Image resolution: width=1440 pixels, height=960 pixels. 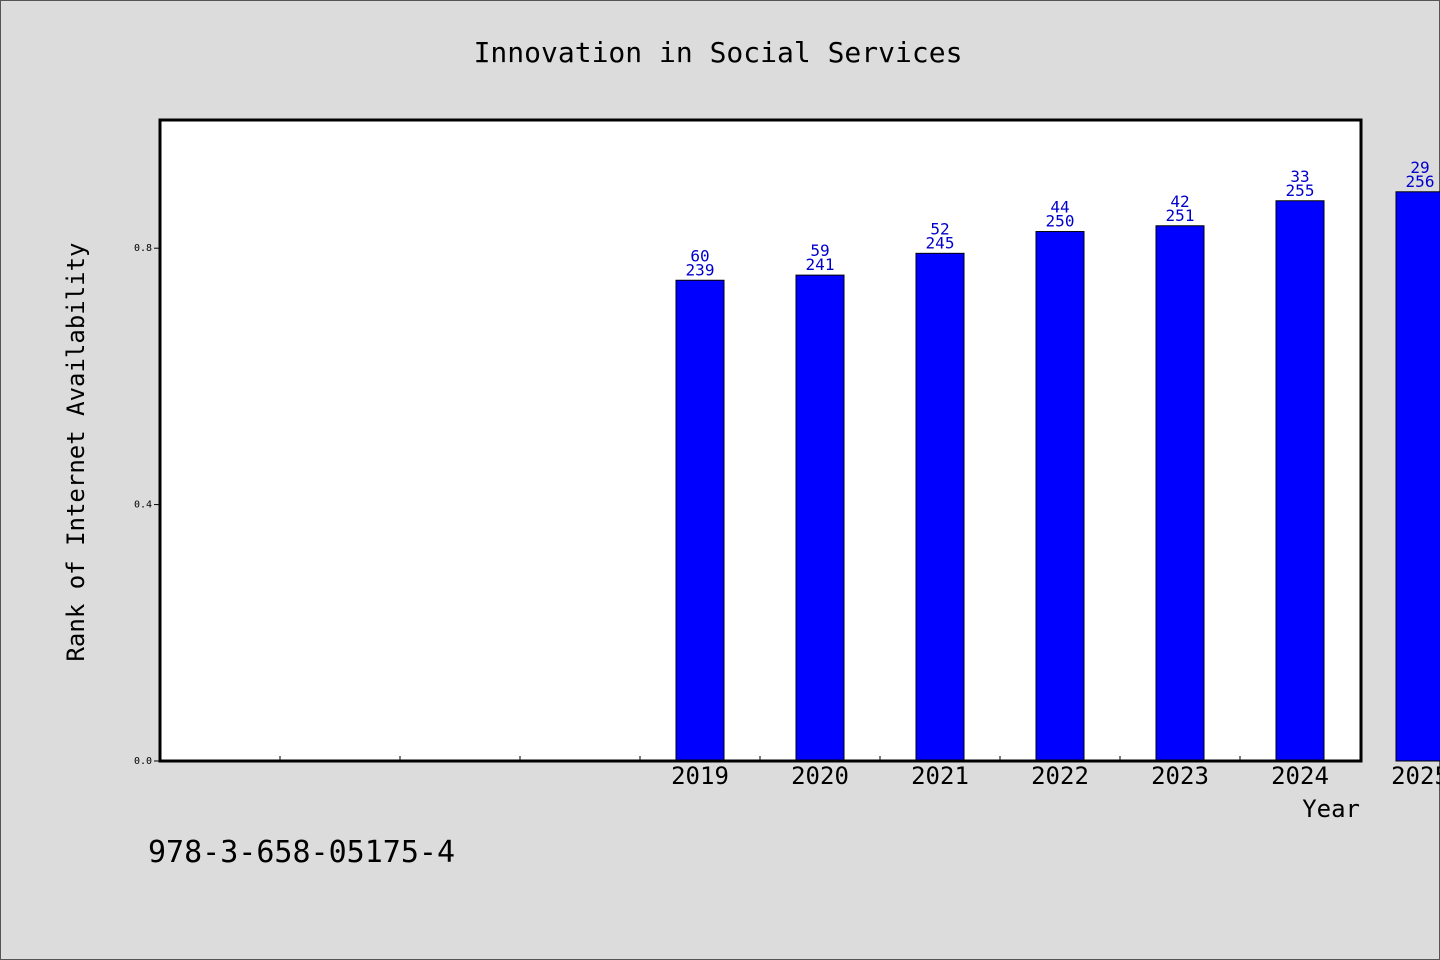 I want to click on bar-2022, so click(x=1060, y=496).